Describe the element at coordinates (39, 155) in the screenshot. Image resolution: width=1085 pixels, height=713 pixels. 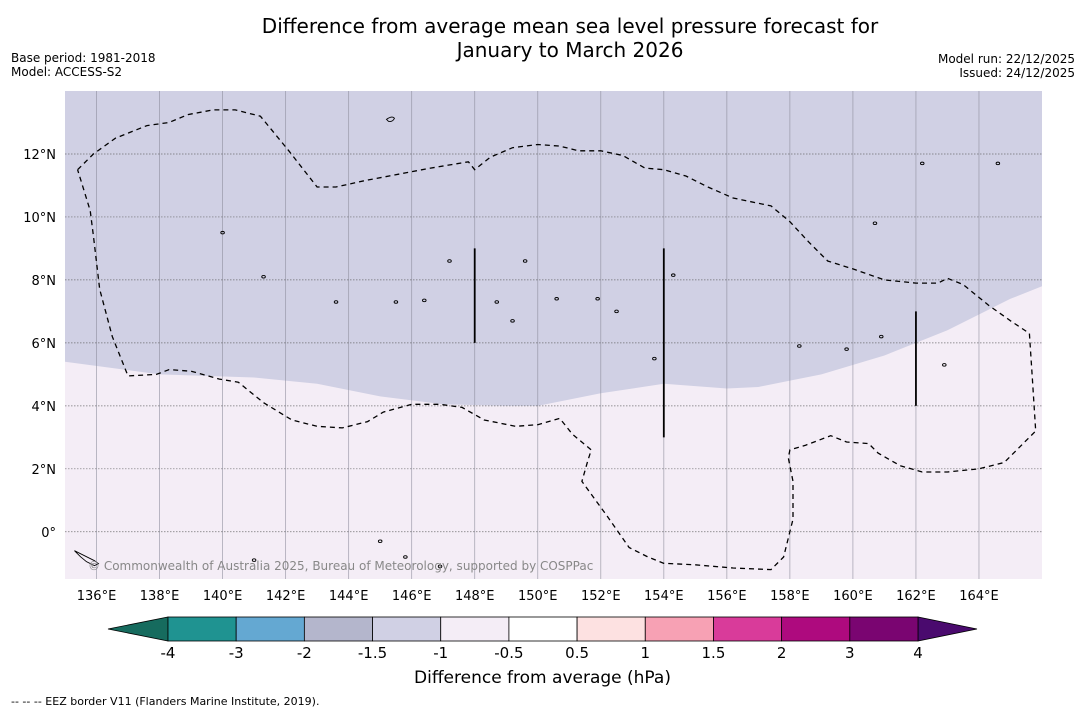
I see `lat-tick-label: 12°N` at that location.